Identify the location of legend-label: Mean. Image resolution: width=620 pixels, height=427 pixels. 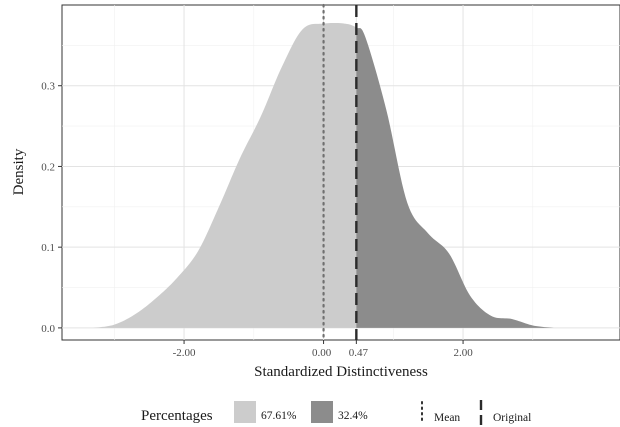
(447, 418).